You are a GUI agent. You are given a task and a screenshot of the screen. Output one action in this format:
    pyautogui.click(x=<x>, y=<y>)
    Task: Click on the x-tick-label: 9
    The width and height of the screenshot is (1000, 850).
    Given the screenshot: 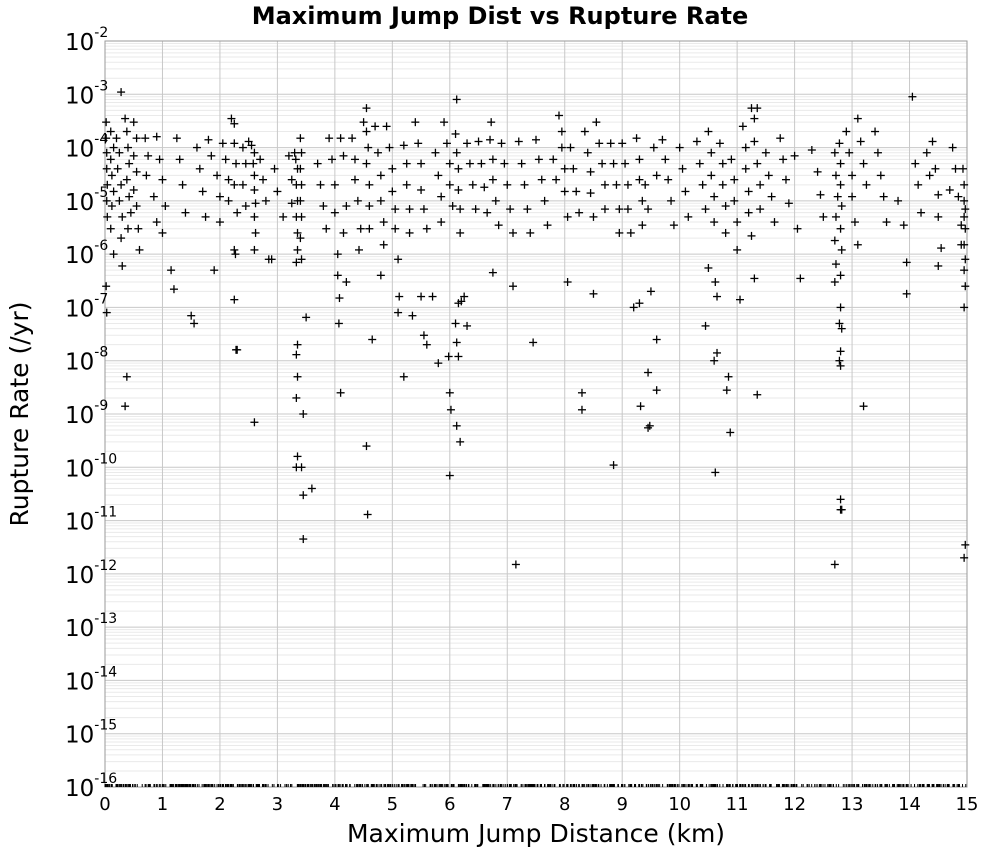 What is the action you would take?
    pyautogui.click(x=621, y=804)
    